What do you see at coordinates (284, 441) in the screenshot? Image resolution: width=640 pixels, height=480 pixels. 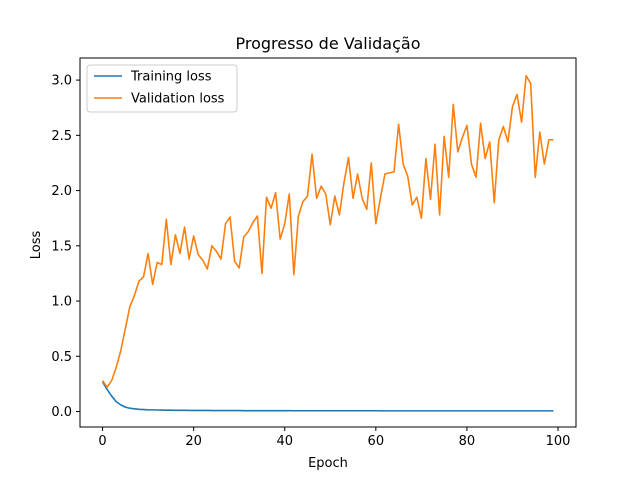 I see `x-tick-label: 40` at bounding box center [284, 441].